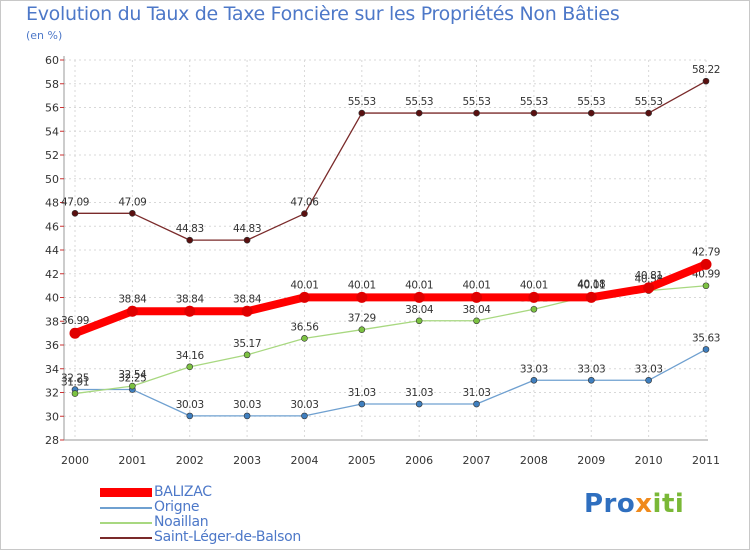  Describe the element at coordinates (476, 113) in the screenshot. I see `point-saint-l-ger-de-balson-2007` at that location.